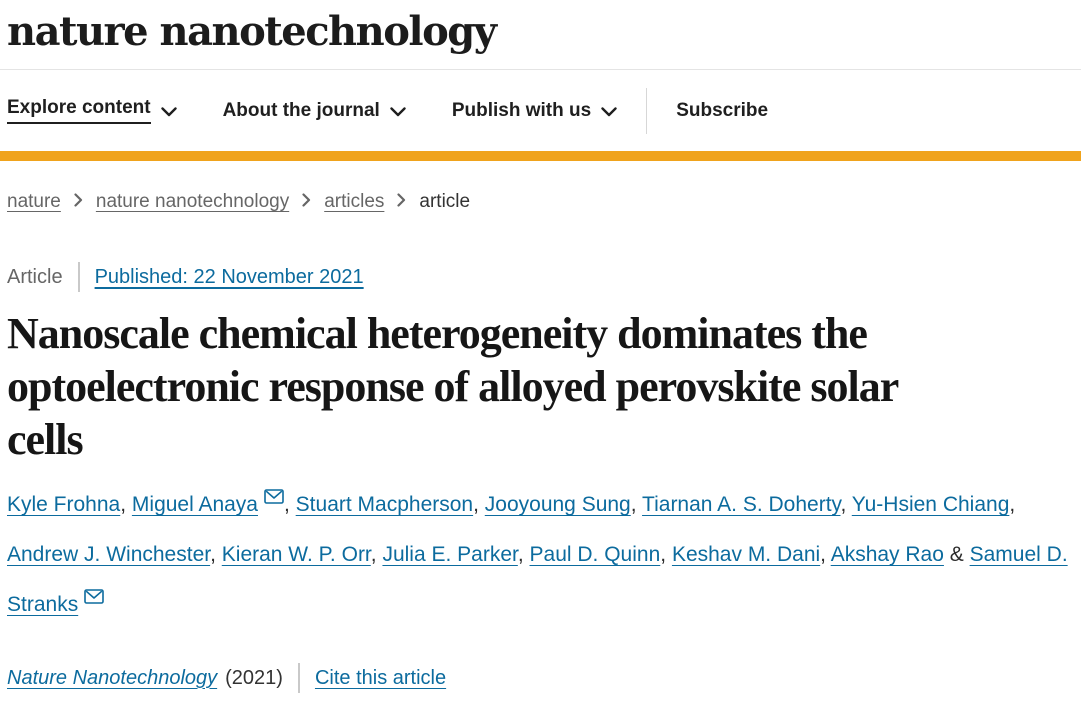 This screenshot has width=1081, height=711. What do you see at coordinates (540, 35) in the screenshot?
I see `logo-row: nature nanotechnology` at bounding box center [540, 35].